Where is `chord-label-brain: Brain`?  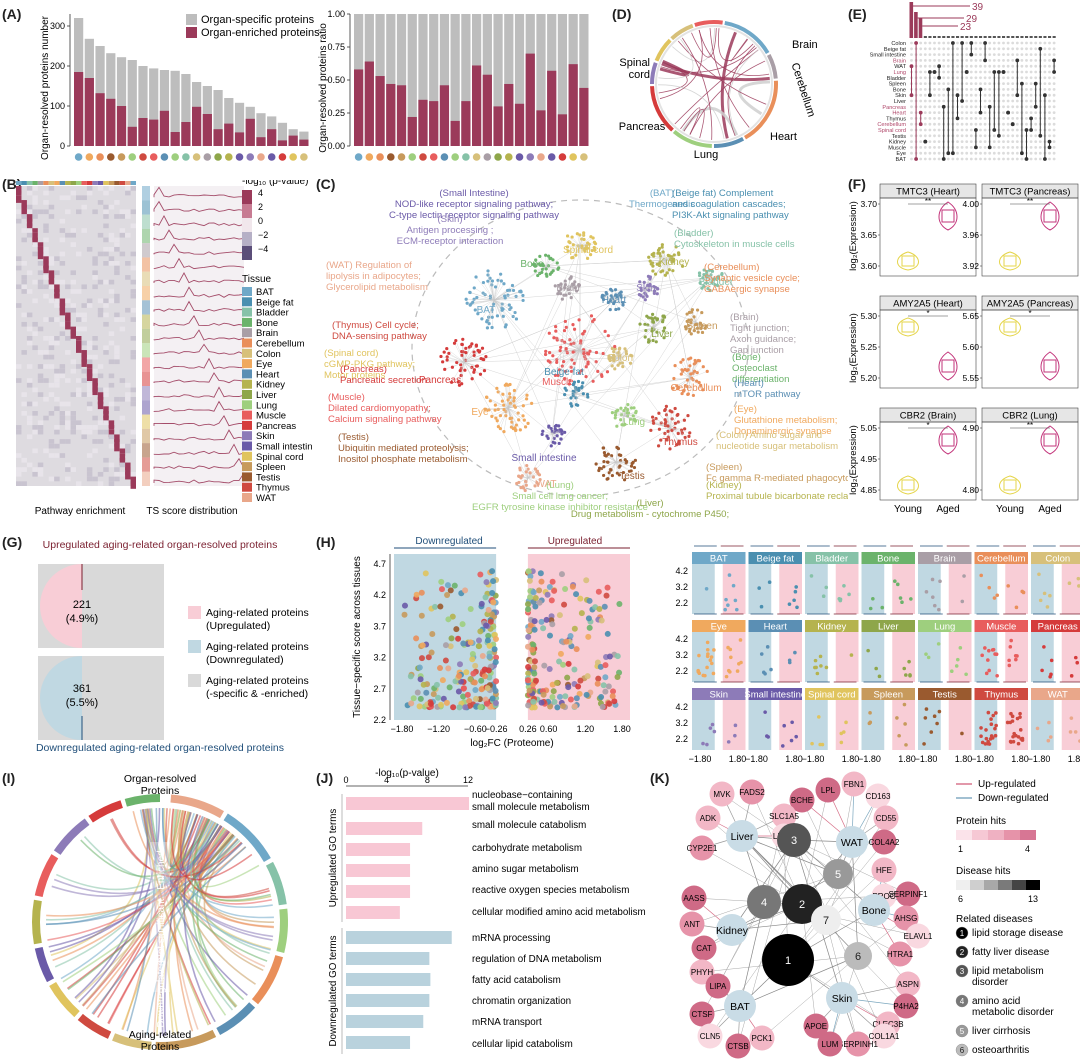 chord-label-brain: Brain is located at coordinates (805, 45).